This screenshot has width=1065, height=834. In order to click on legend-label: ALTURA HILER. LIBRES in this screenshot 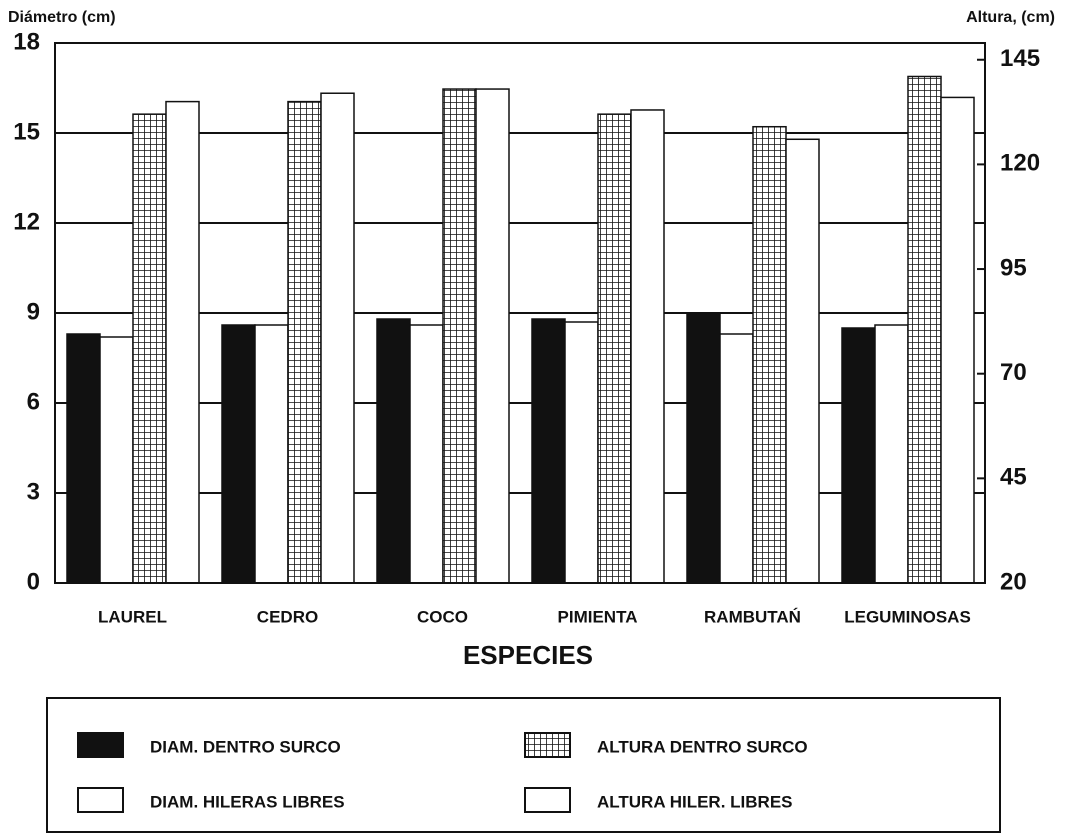, I will do `click(695, 801)`.